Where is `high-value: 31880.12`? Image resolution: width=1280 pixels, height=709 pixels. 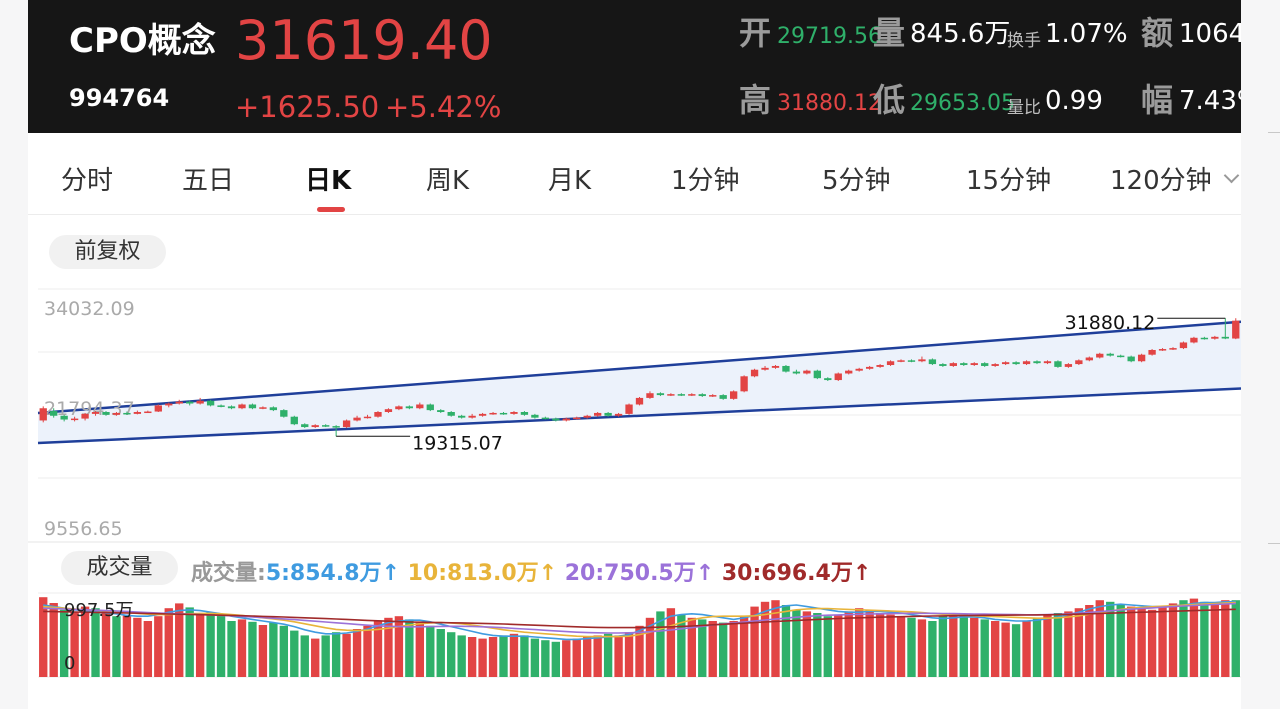 high-value: 31880.12 is located at coordinates (829, 103).